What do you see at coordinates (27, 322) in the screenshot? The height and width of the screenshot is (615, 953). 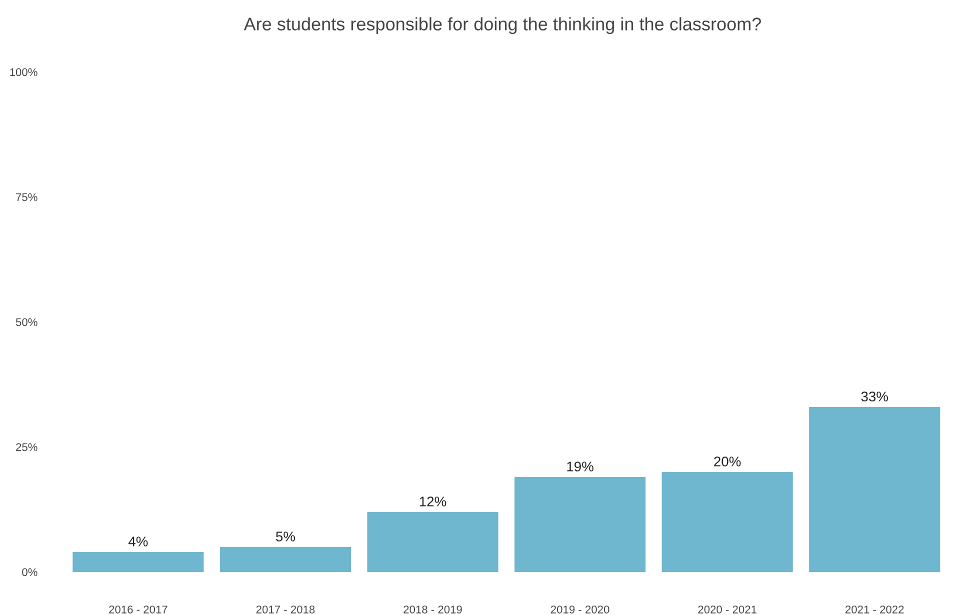 I see `y-tick-label: 50%` at bounding box center [27, 322].